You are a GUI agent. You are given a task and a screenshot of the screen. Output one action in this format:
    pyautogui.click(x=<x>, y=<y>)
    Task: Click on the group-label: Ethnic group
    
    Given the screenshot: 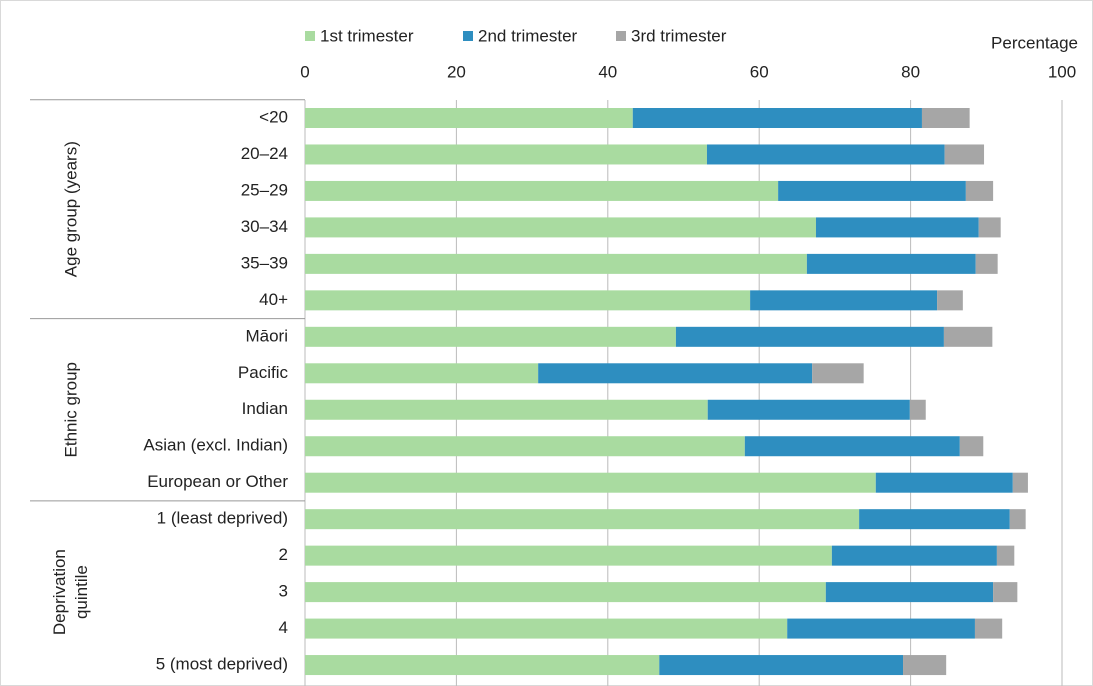 What is the action you would take?
    pyautogui.click(x=70, y=409)
    